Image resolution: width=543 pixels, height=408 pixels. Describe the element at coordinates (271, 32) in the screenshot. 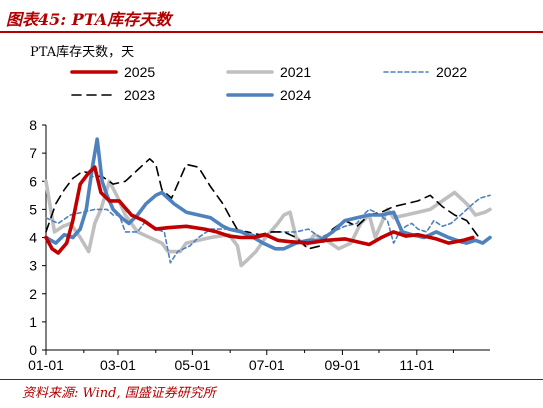

I see `title-rule` at that location.